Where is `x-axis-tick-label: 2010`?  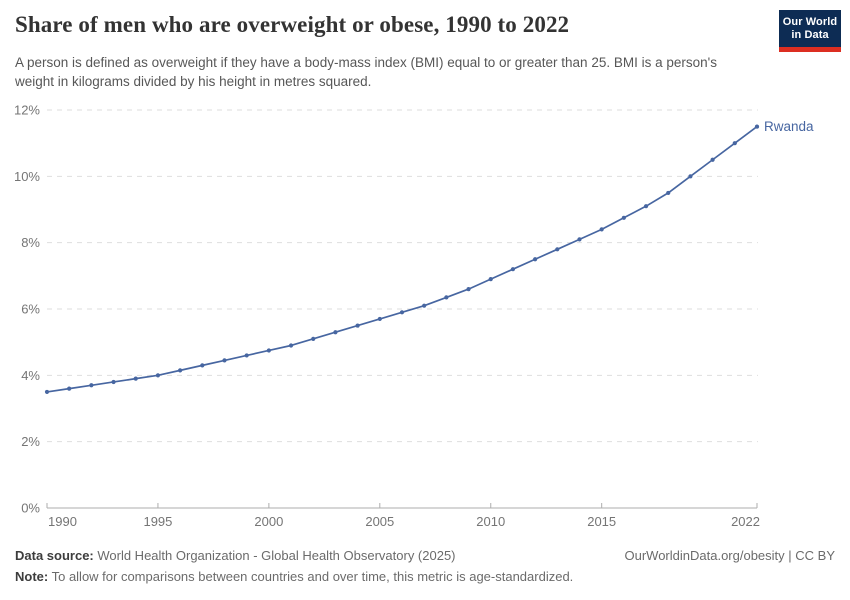 x-axis-tick-label: 2010 is located at coordinates (490, 521).